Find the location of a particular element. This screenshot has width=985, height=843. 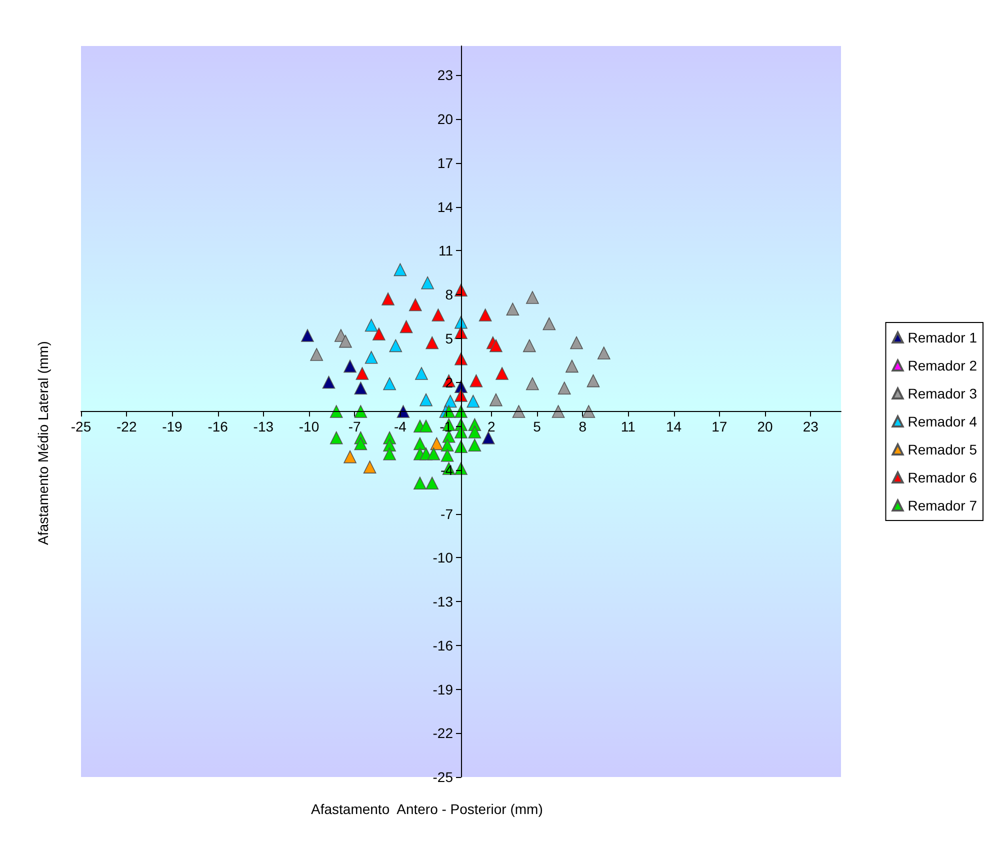

y-tick-label: 2 is located at coordinates (449, 382).